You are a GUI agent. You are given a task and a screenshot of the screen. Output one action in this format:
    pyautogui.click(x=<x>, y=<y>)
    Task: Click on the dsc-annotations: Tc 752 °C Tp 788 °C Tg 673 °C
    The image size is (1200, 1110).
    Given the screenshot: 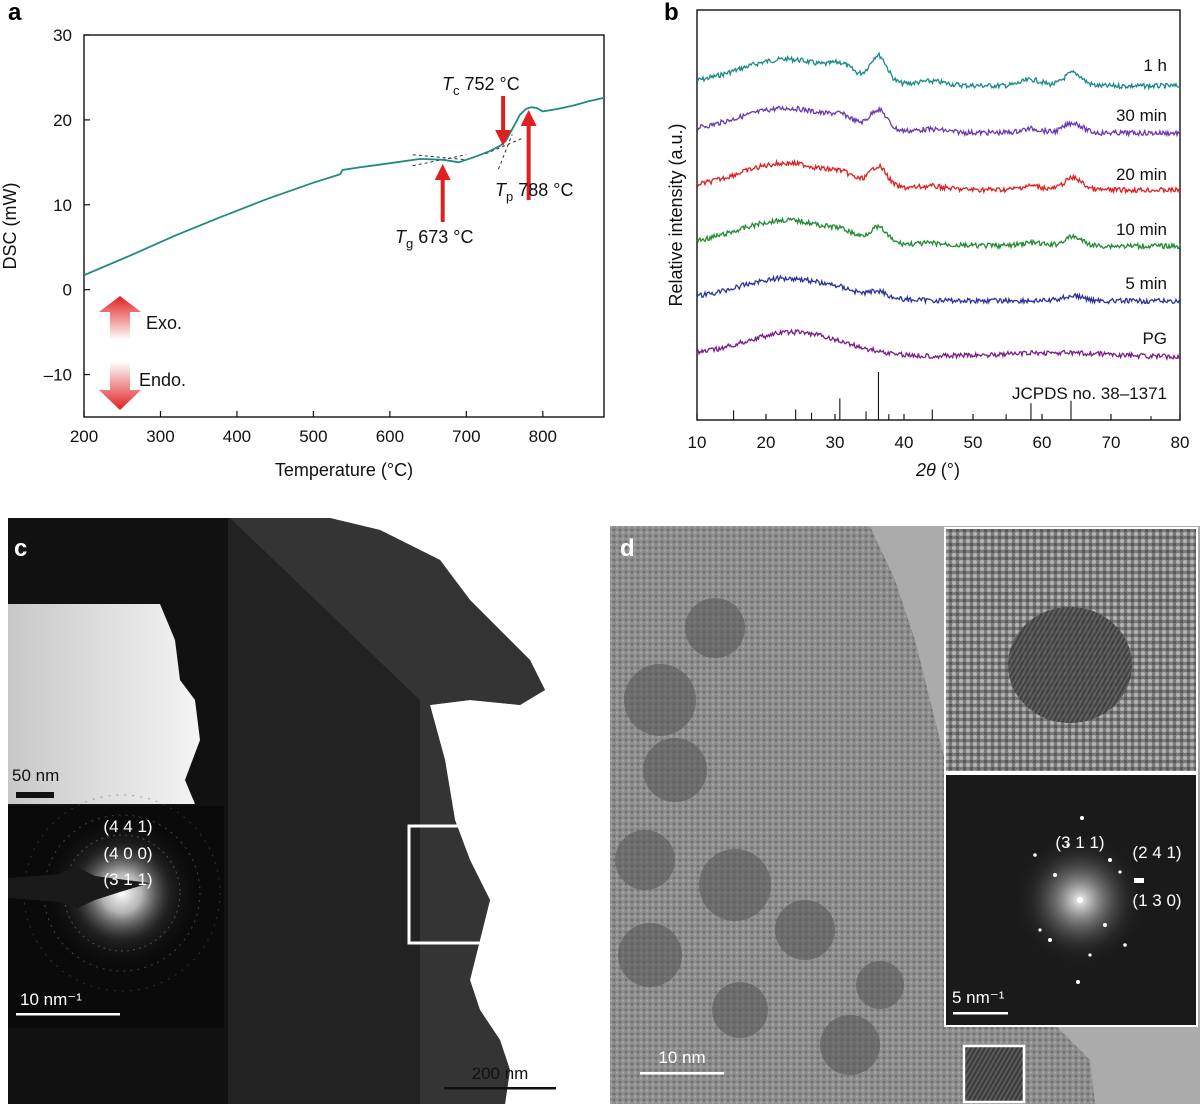 What is the action you would take?
    pyautogui.click(x=484, y=162)
    